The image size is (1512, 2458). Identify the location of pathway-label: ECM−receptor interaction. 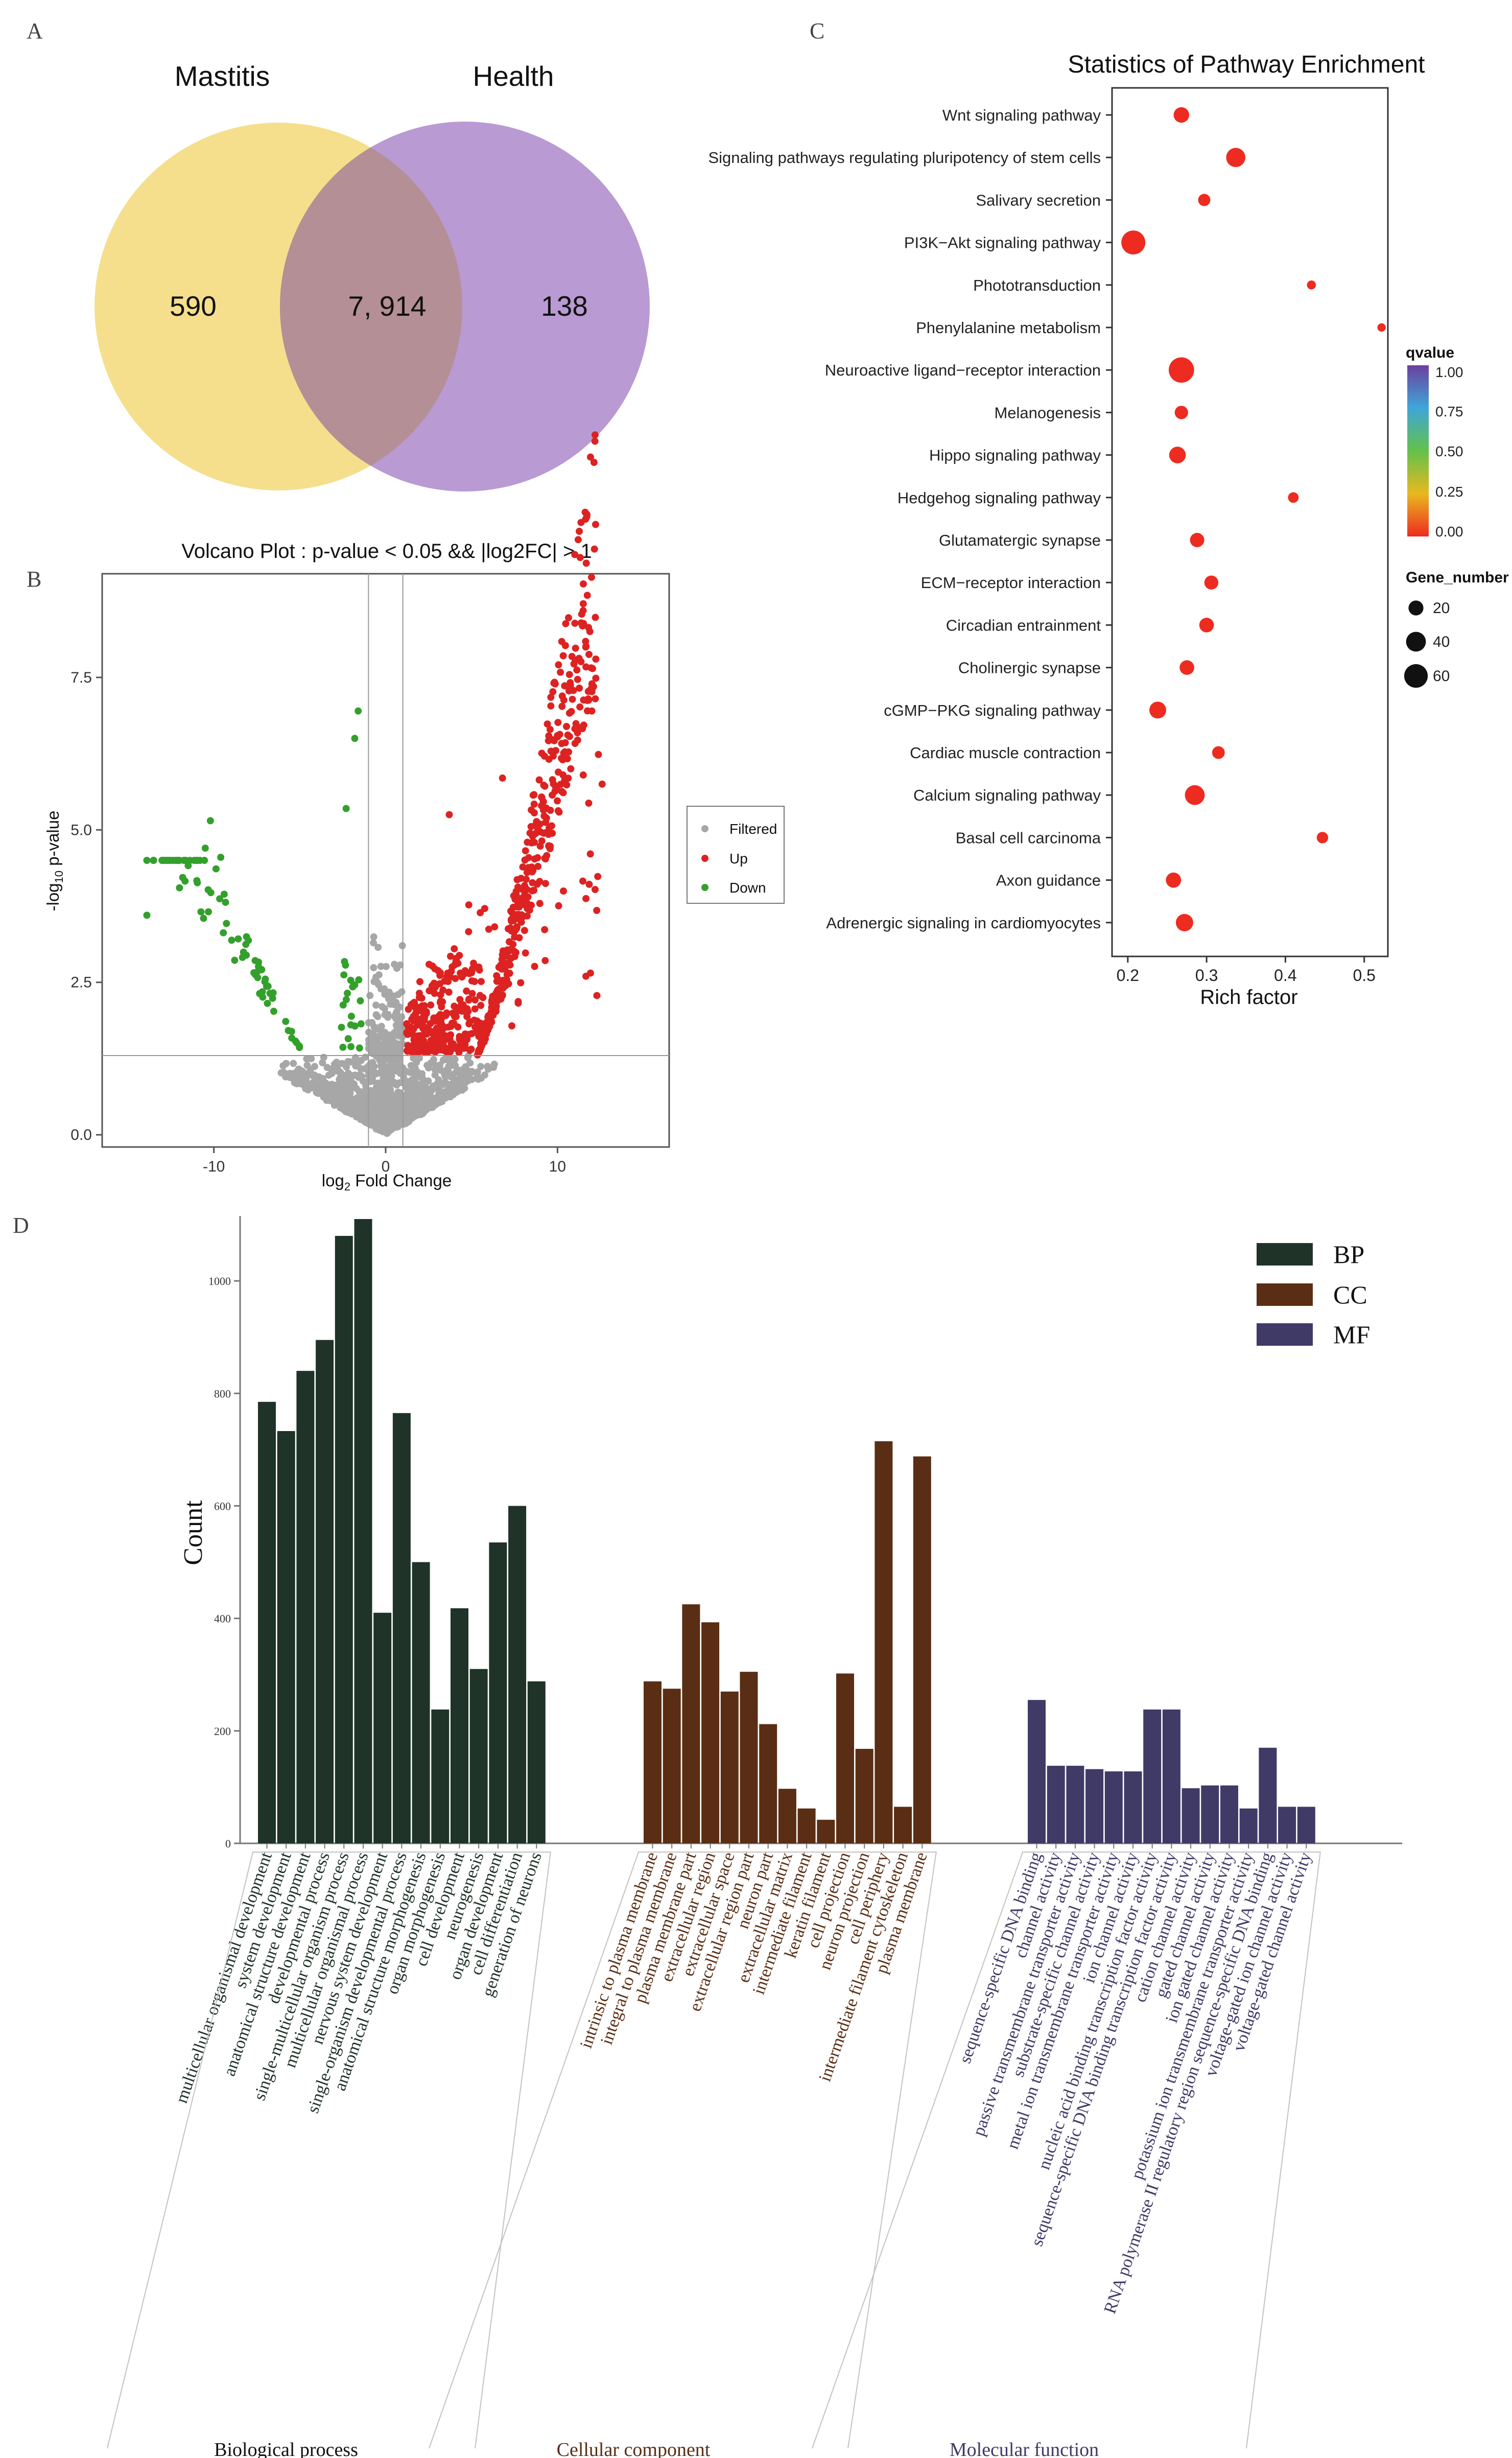
(1011, 583).